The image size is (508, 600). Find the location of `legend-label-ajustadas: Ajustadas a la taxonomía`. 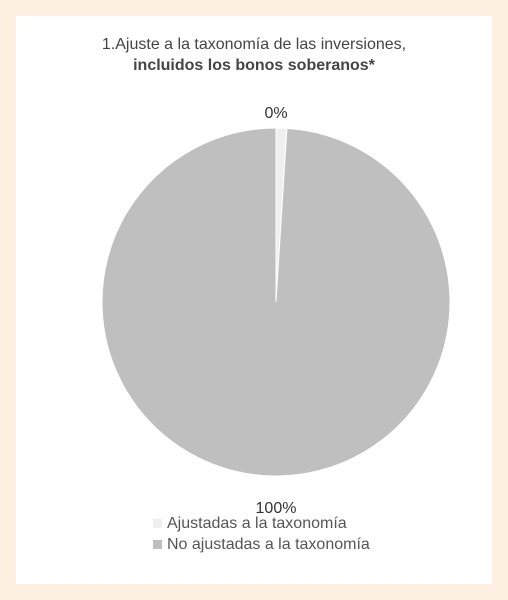

legend-label-ajustadas: Ajustadas a la taxonomía is located at coordinates (257, 523).